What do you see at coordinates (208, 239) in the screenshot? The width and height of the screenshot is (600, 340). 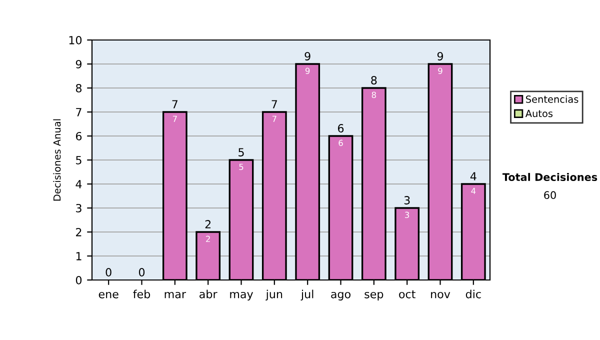 I see `data-label: 2` at bounding box center [208, 239].